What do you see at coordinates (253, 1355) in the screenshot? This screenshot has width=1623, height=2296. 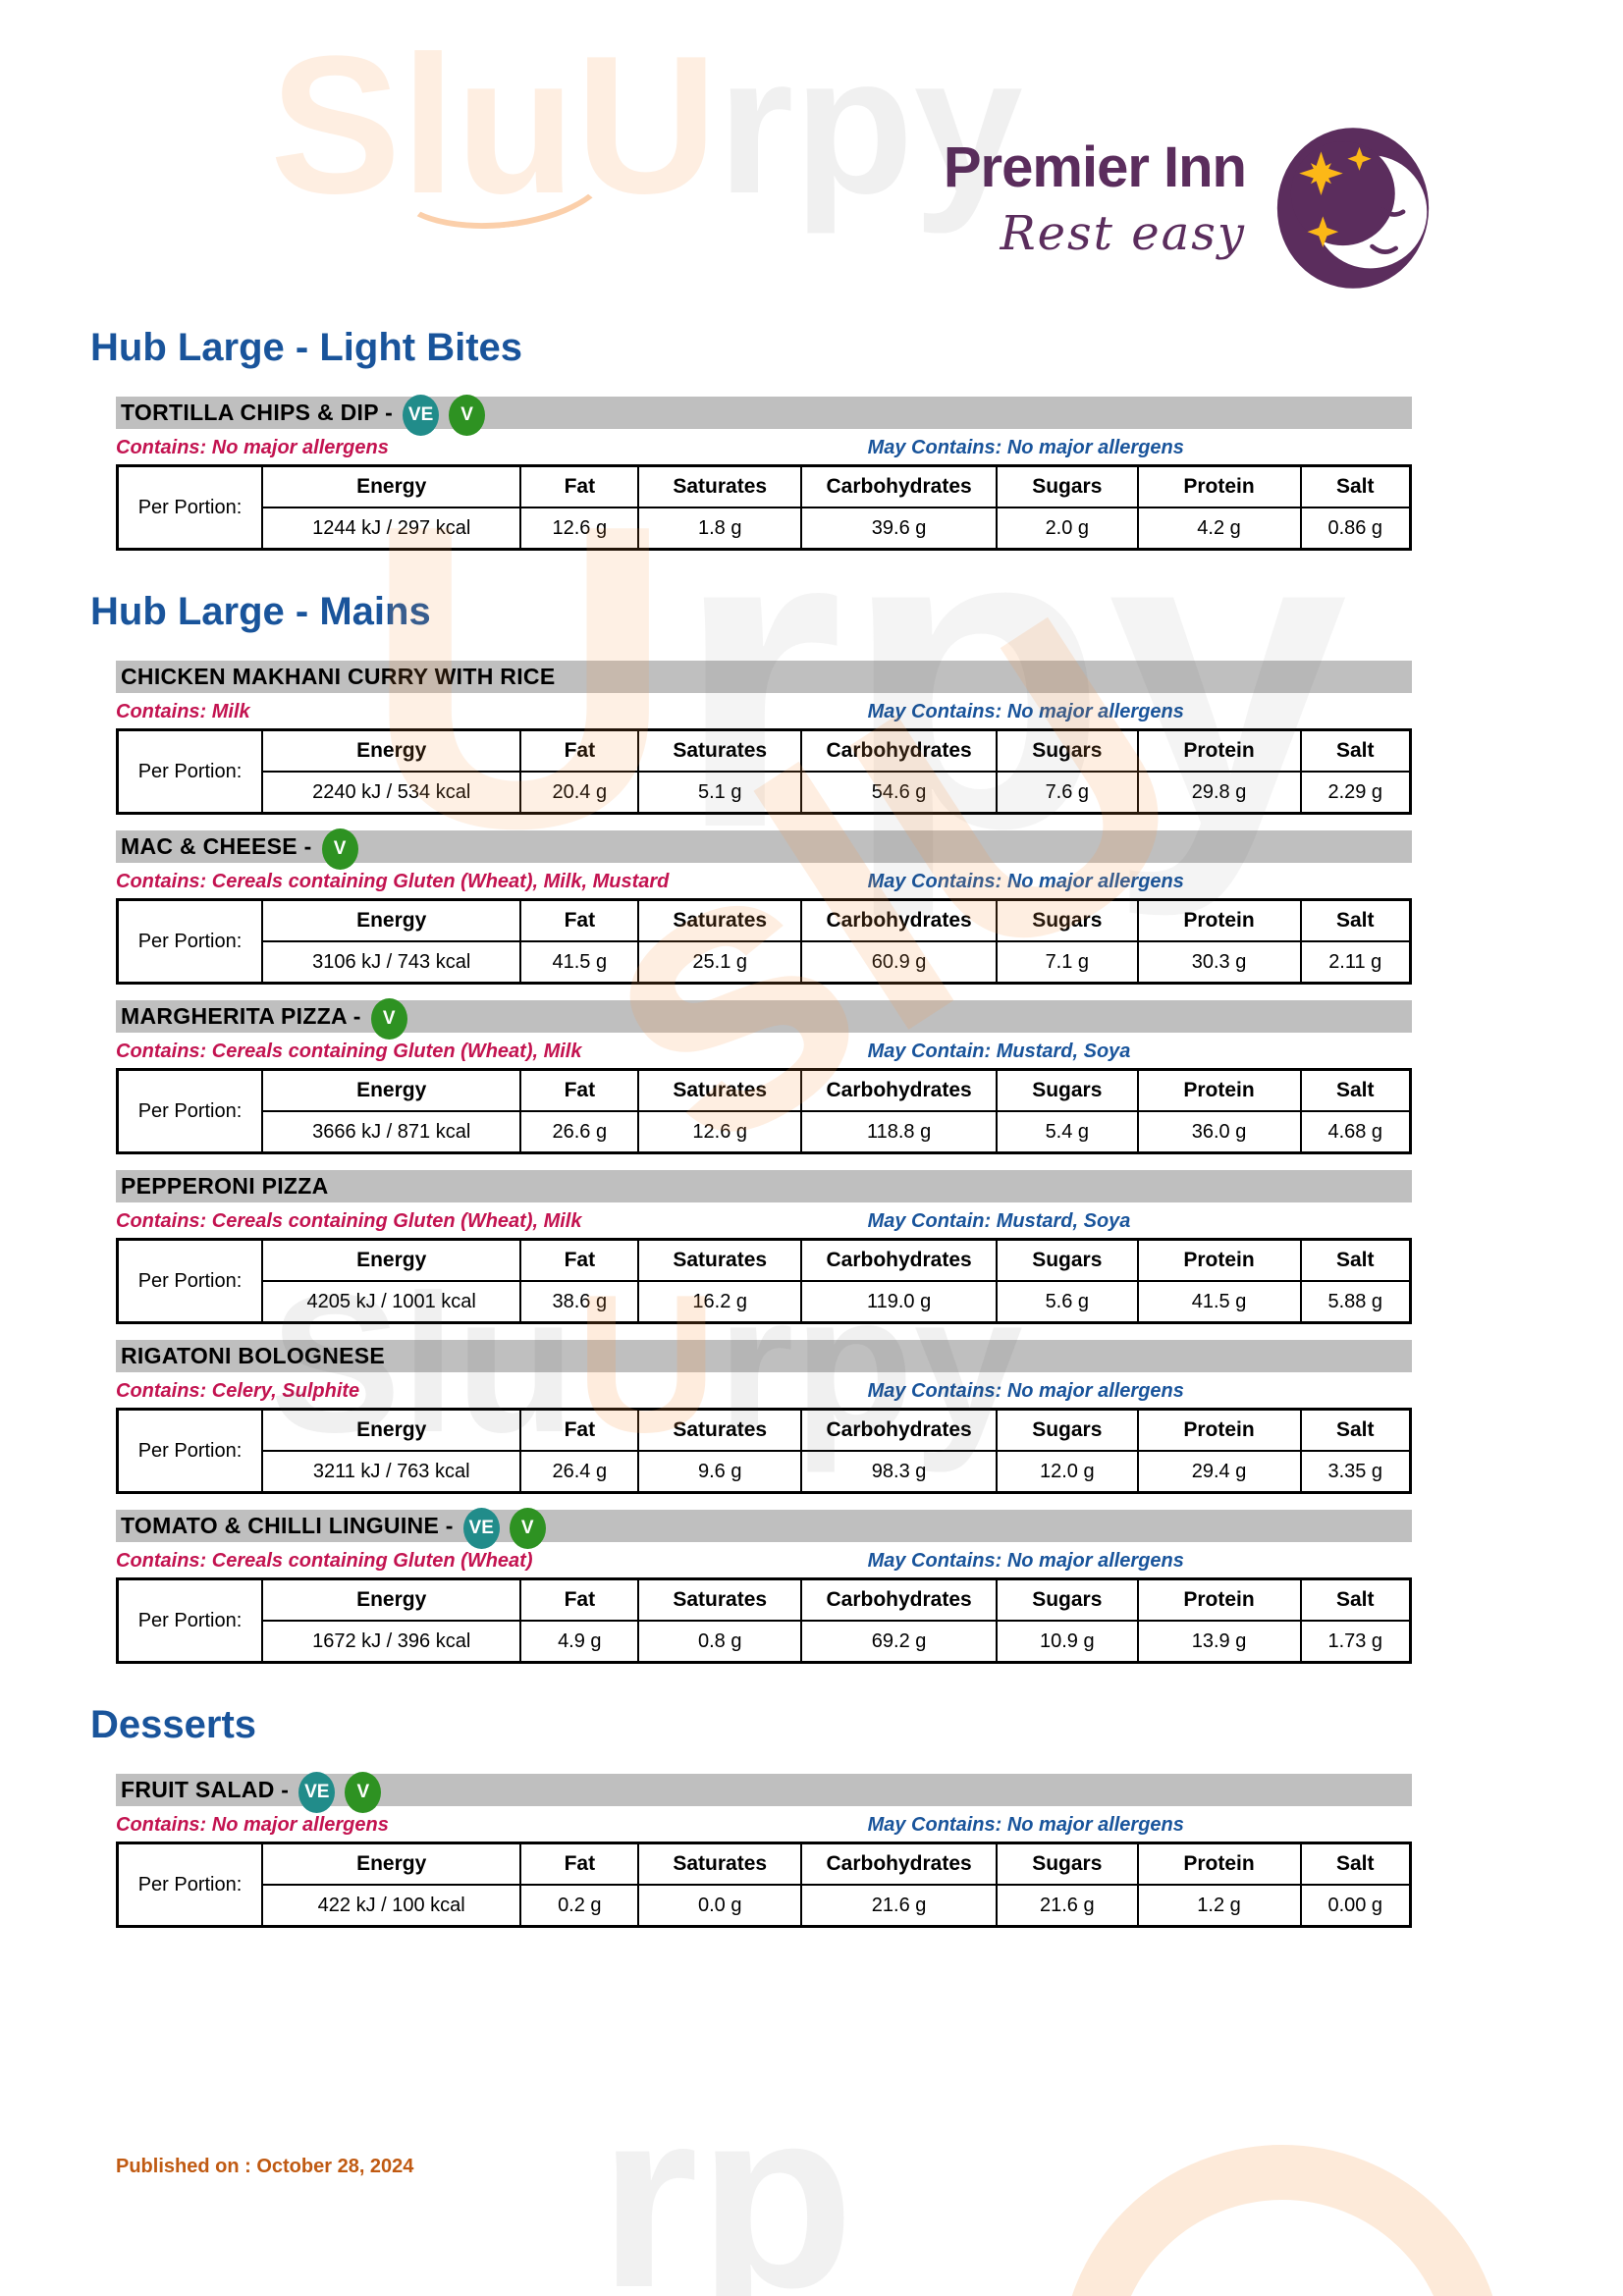 I see `item-title: RIGATONI BOLOGNESE` at bounding box center [253, 1355].